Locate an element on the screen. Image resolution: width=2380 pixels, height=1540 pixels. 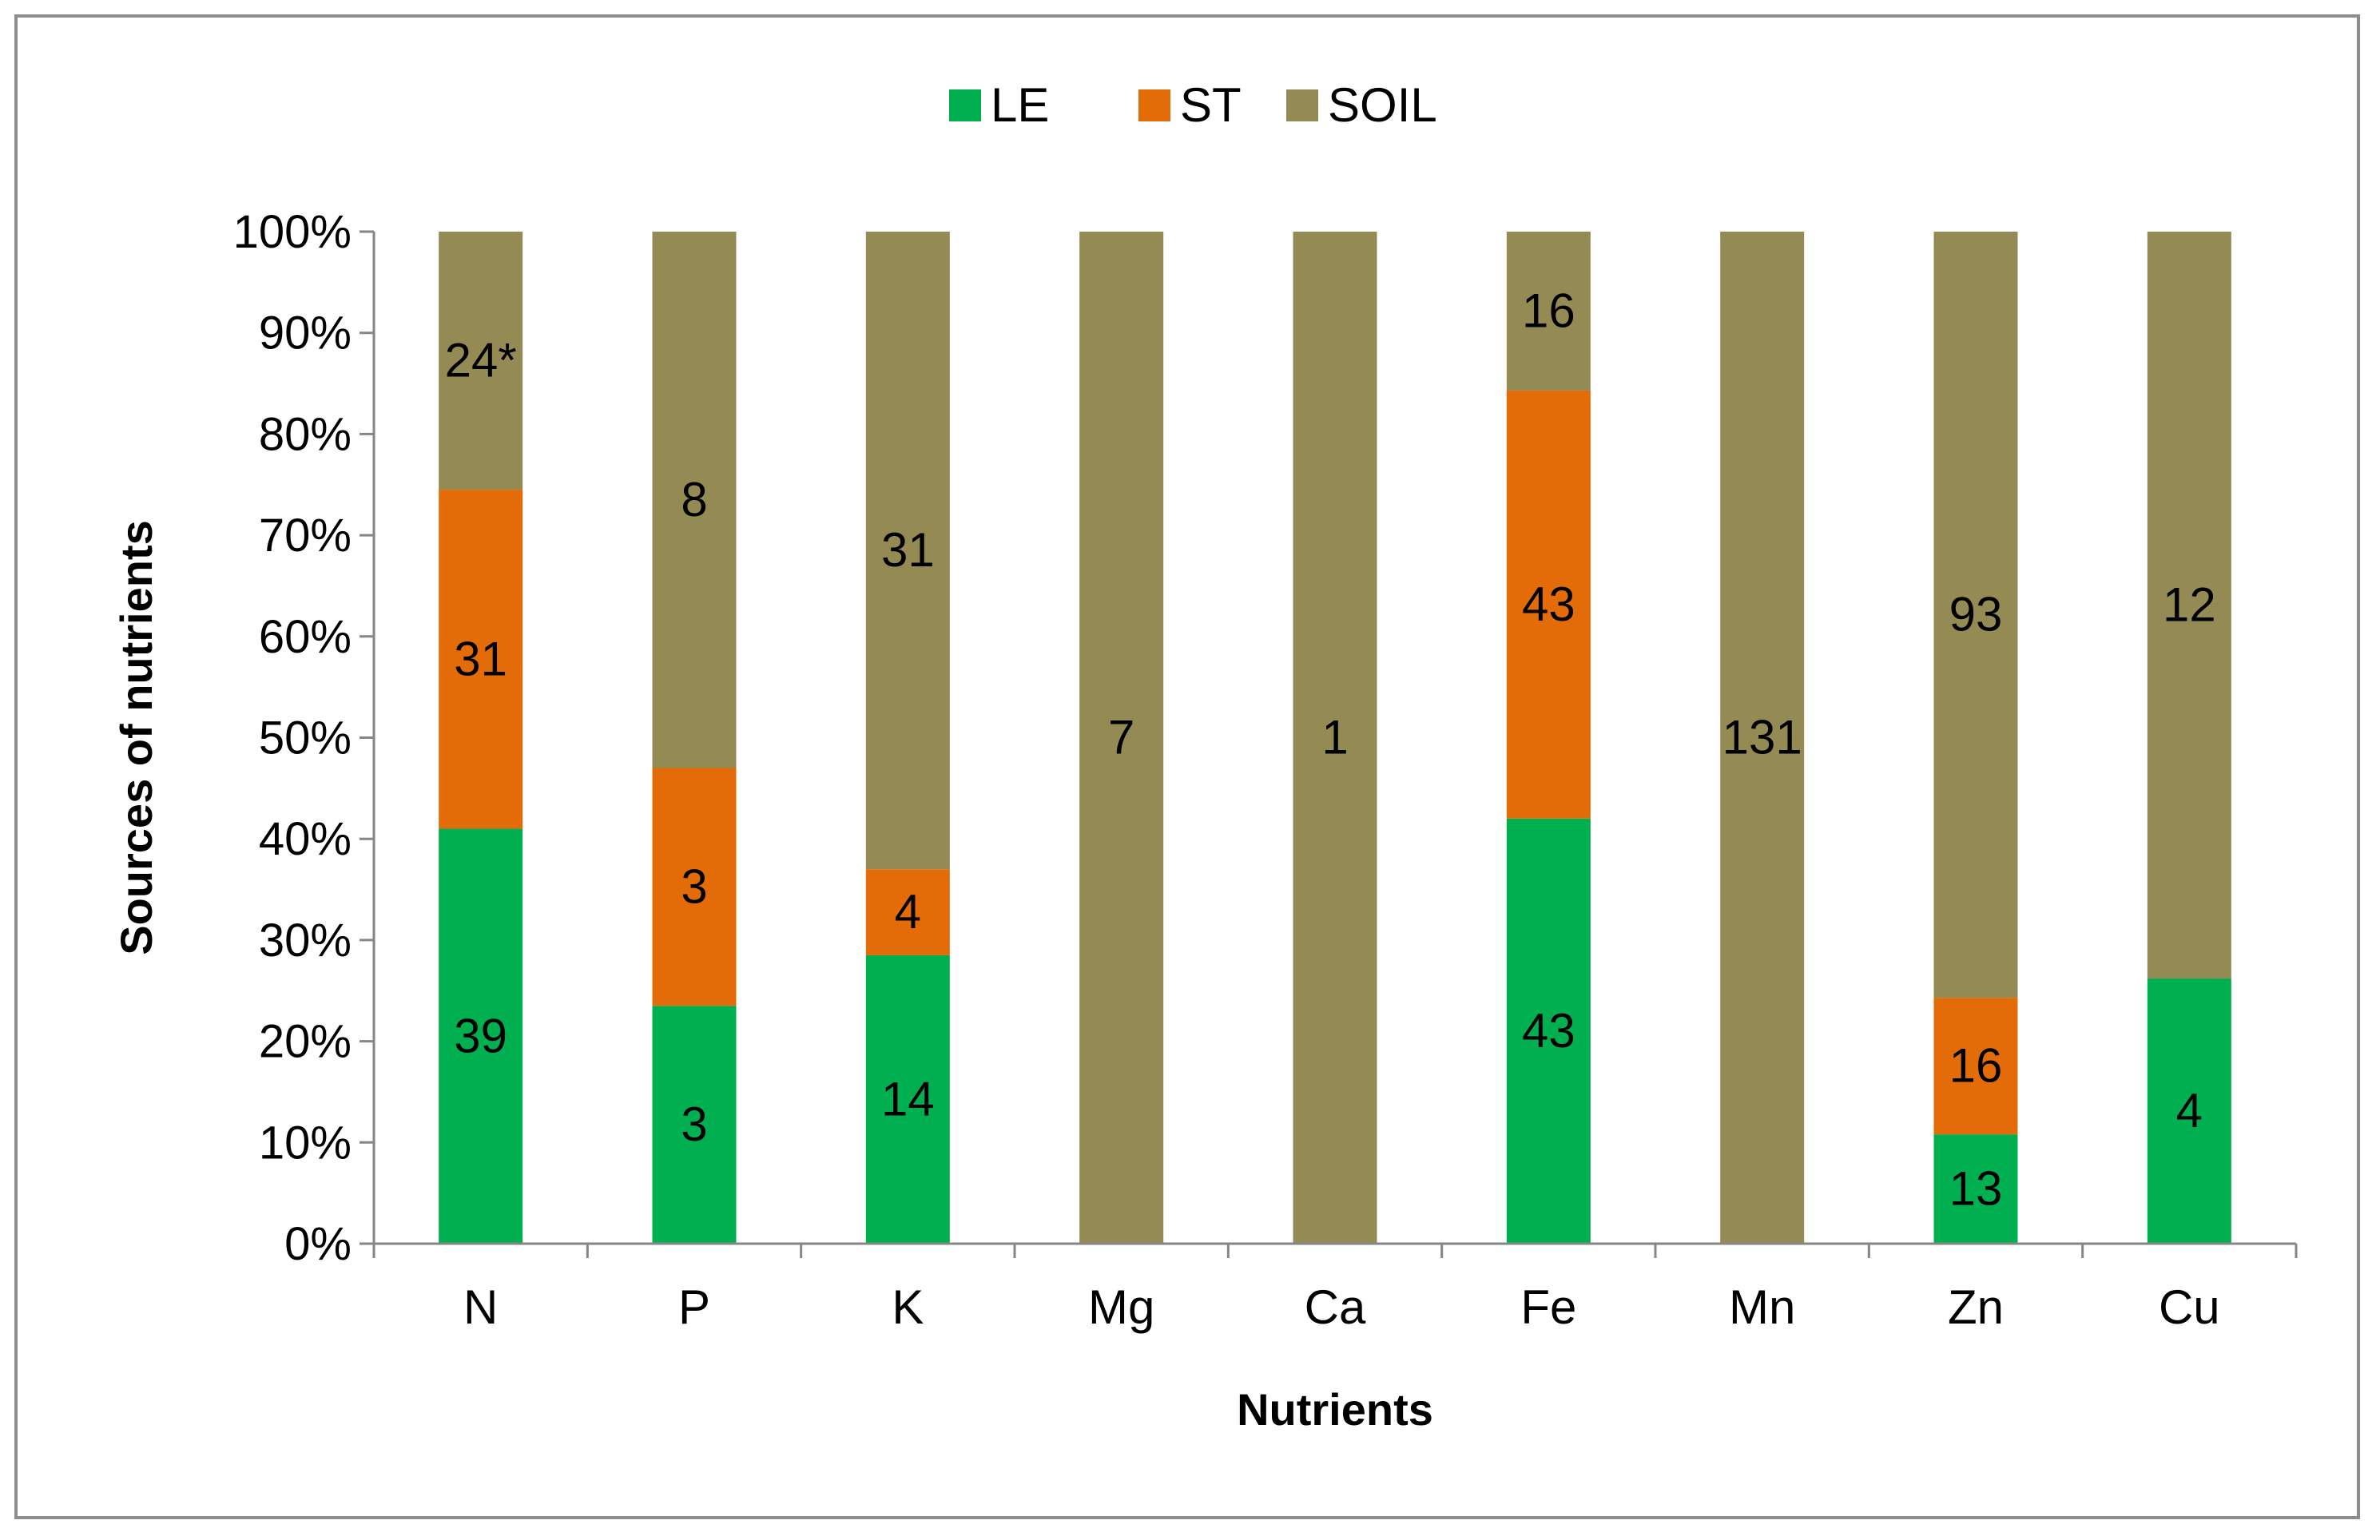
x-tick-label-P: P is located at coordinates (694, 1307).